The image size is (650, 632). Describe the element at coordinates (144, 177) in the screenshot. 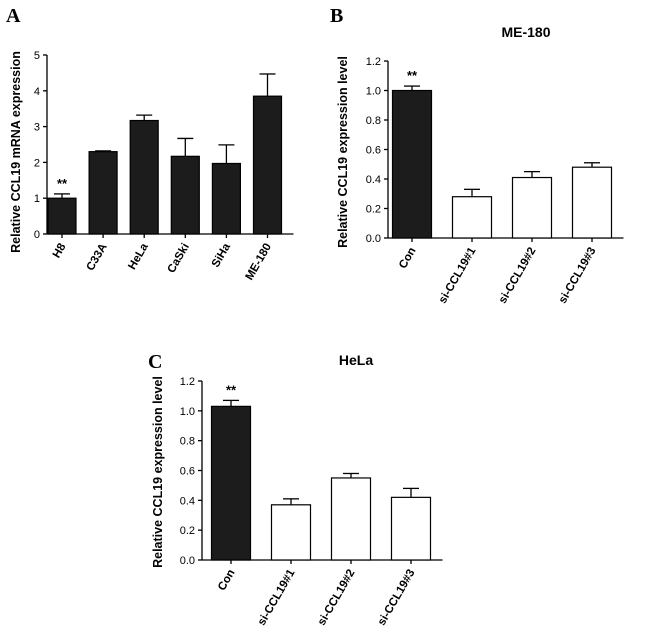

I see `bar-hela` at that location.